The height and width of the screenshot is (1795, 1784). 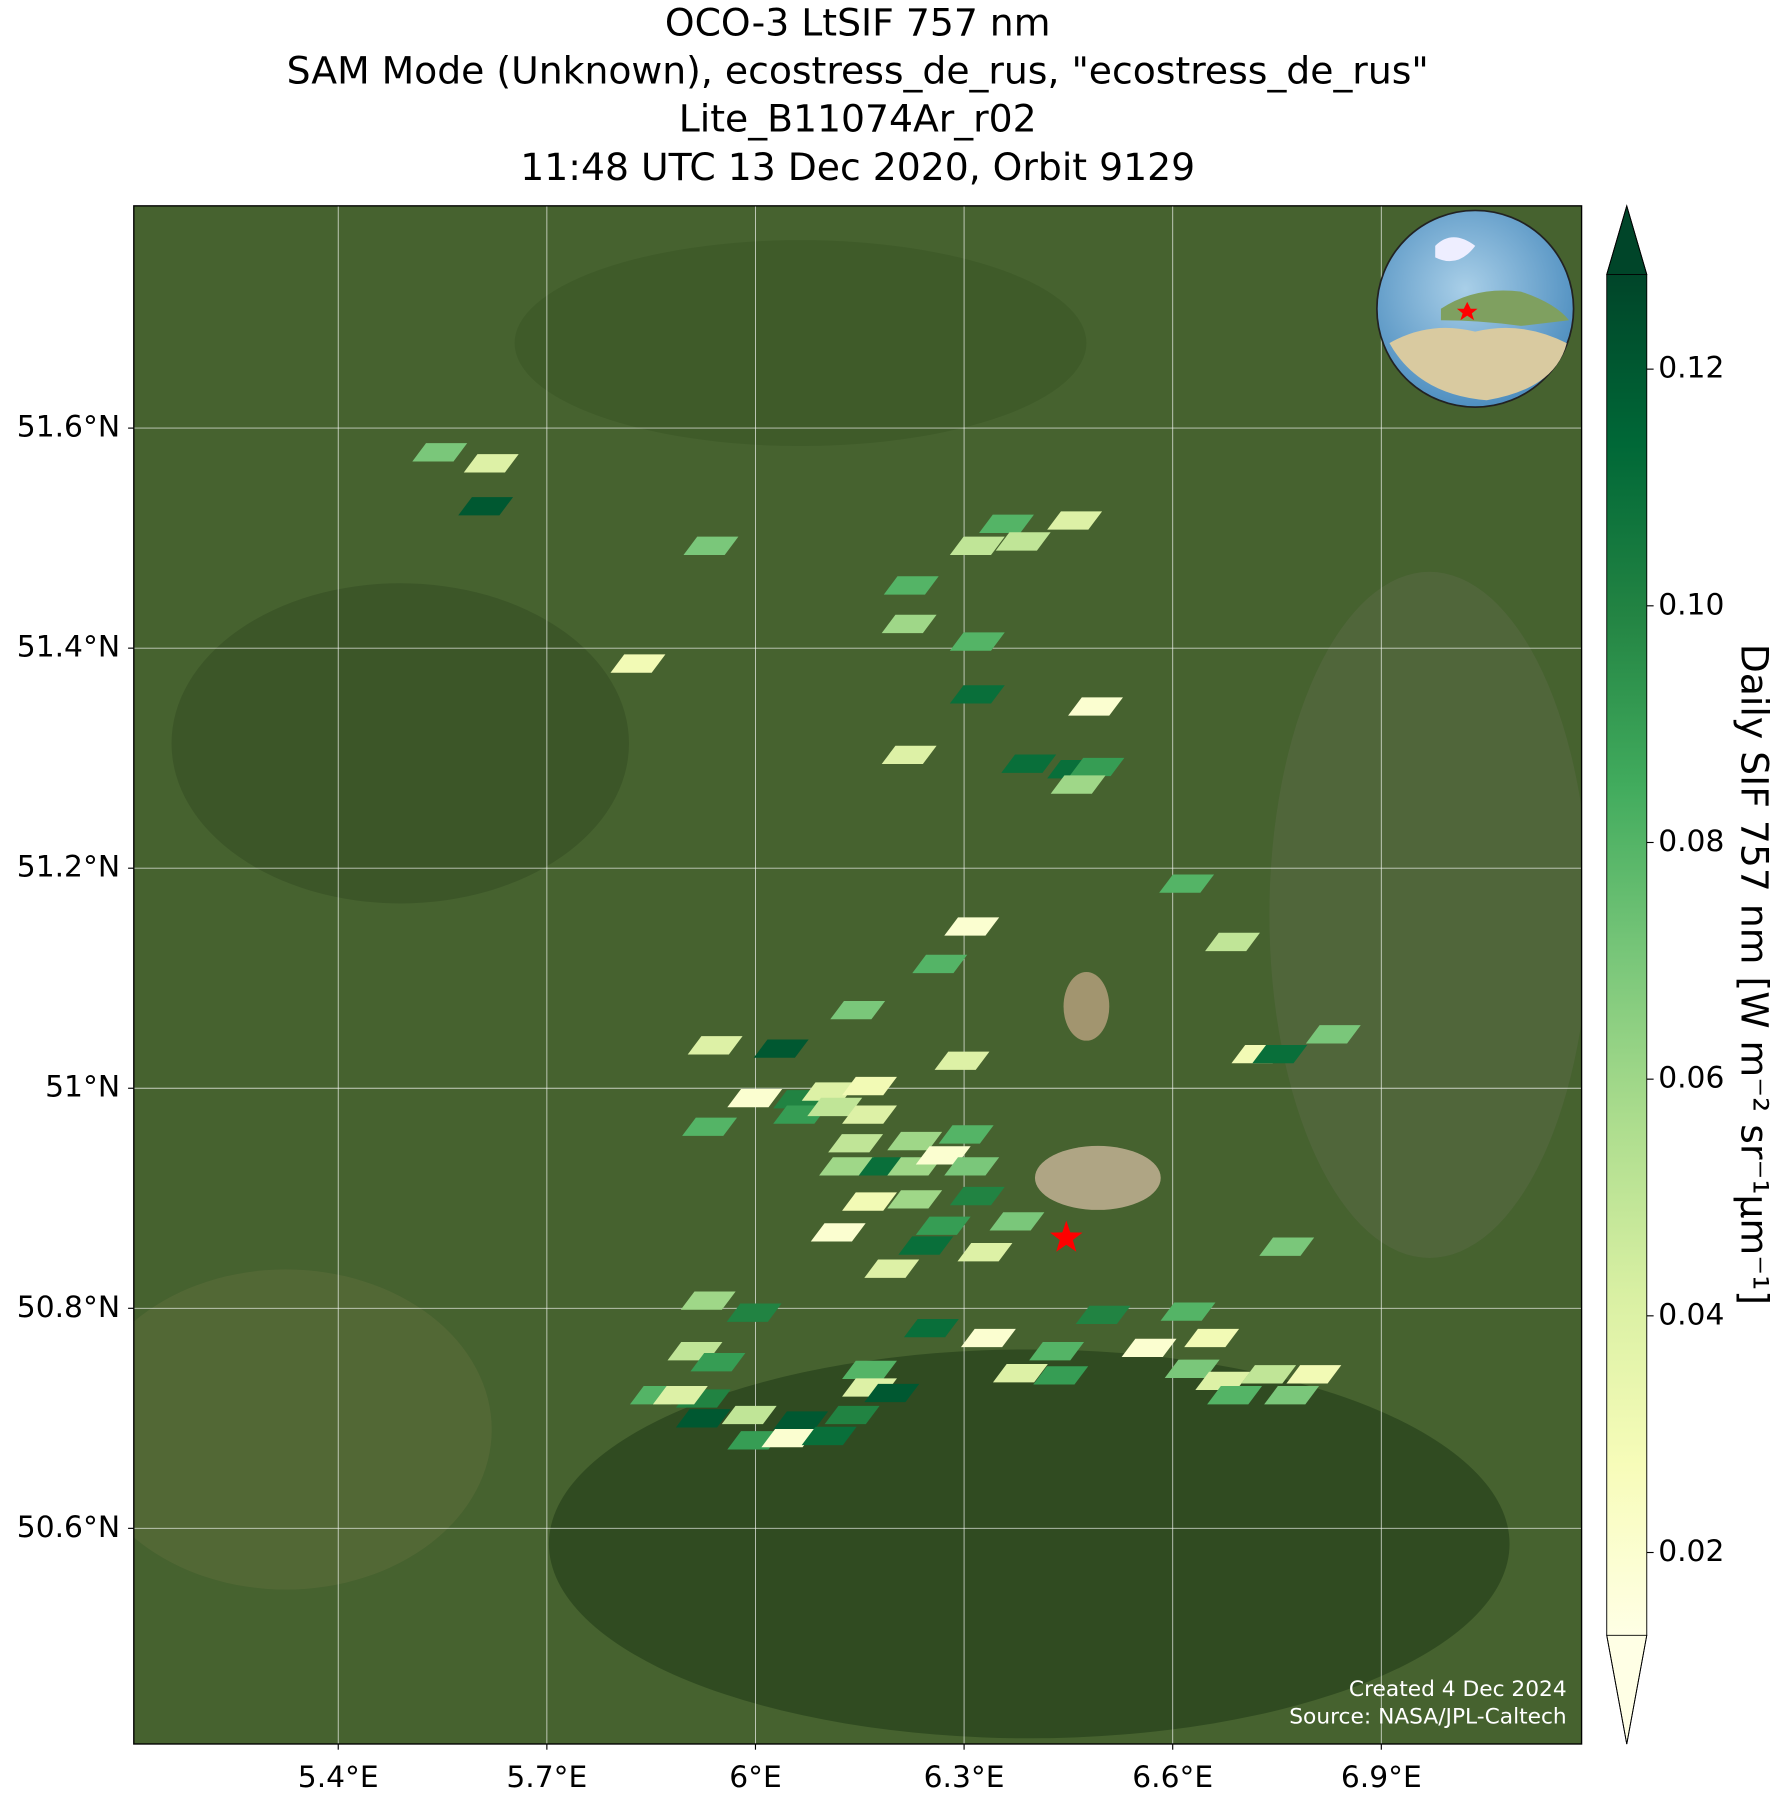 What do you see at coordinates (68, 647) in the screenshot?
I see `y-tick-label: 51.4°N` at bounding box center [68, 647].